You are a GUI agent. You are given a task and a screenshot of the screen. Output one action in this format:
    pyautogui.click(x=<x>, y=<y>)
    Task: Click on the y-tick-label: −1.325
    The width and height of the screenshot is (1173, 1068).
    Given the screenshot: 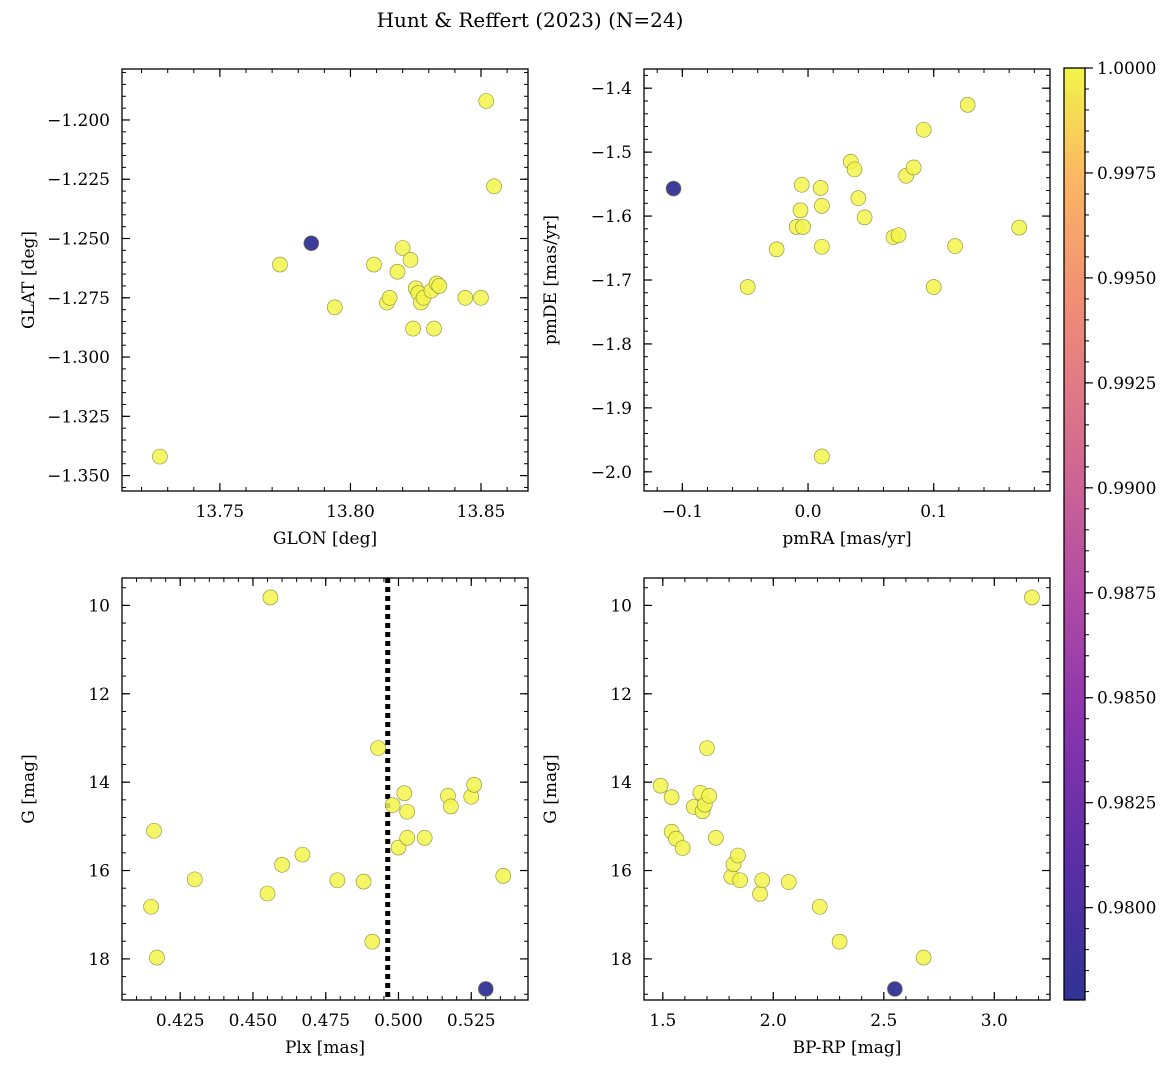 What is the action you would take?
    pyautogui.click(x=78, y=417)
    